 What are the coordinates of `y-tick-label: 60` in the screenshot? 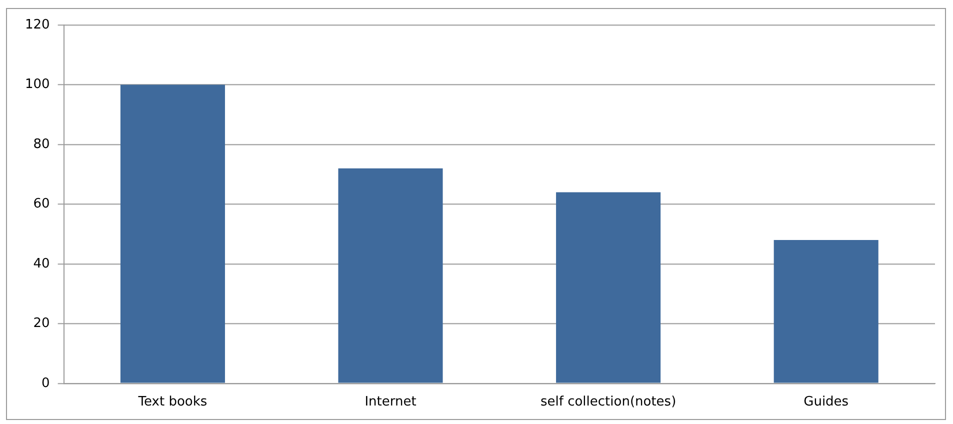 It's located at (41, 204).